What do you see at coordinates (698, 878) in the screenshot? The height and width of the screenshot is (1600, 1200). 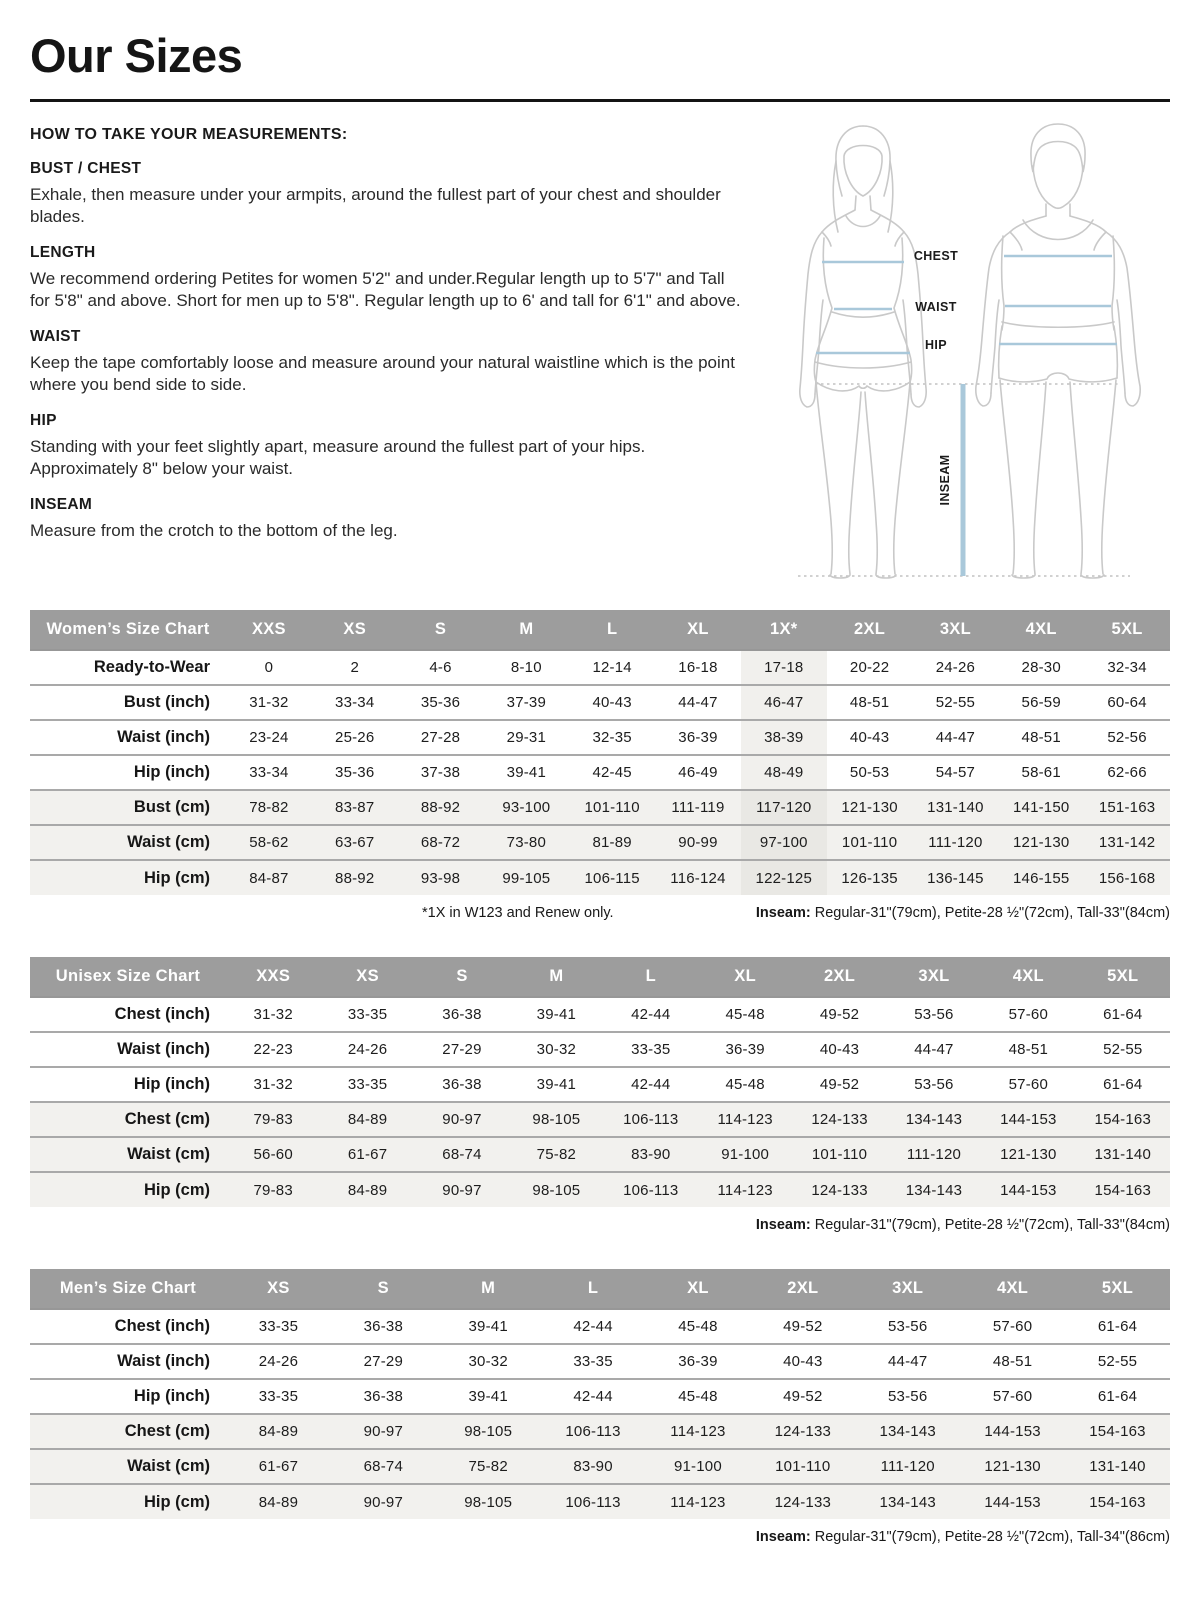 I see `size-cell: 116-124` at bounding box center [698, 878].